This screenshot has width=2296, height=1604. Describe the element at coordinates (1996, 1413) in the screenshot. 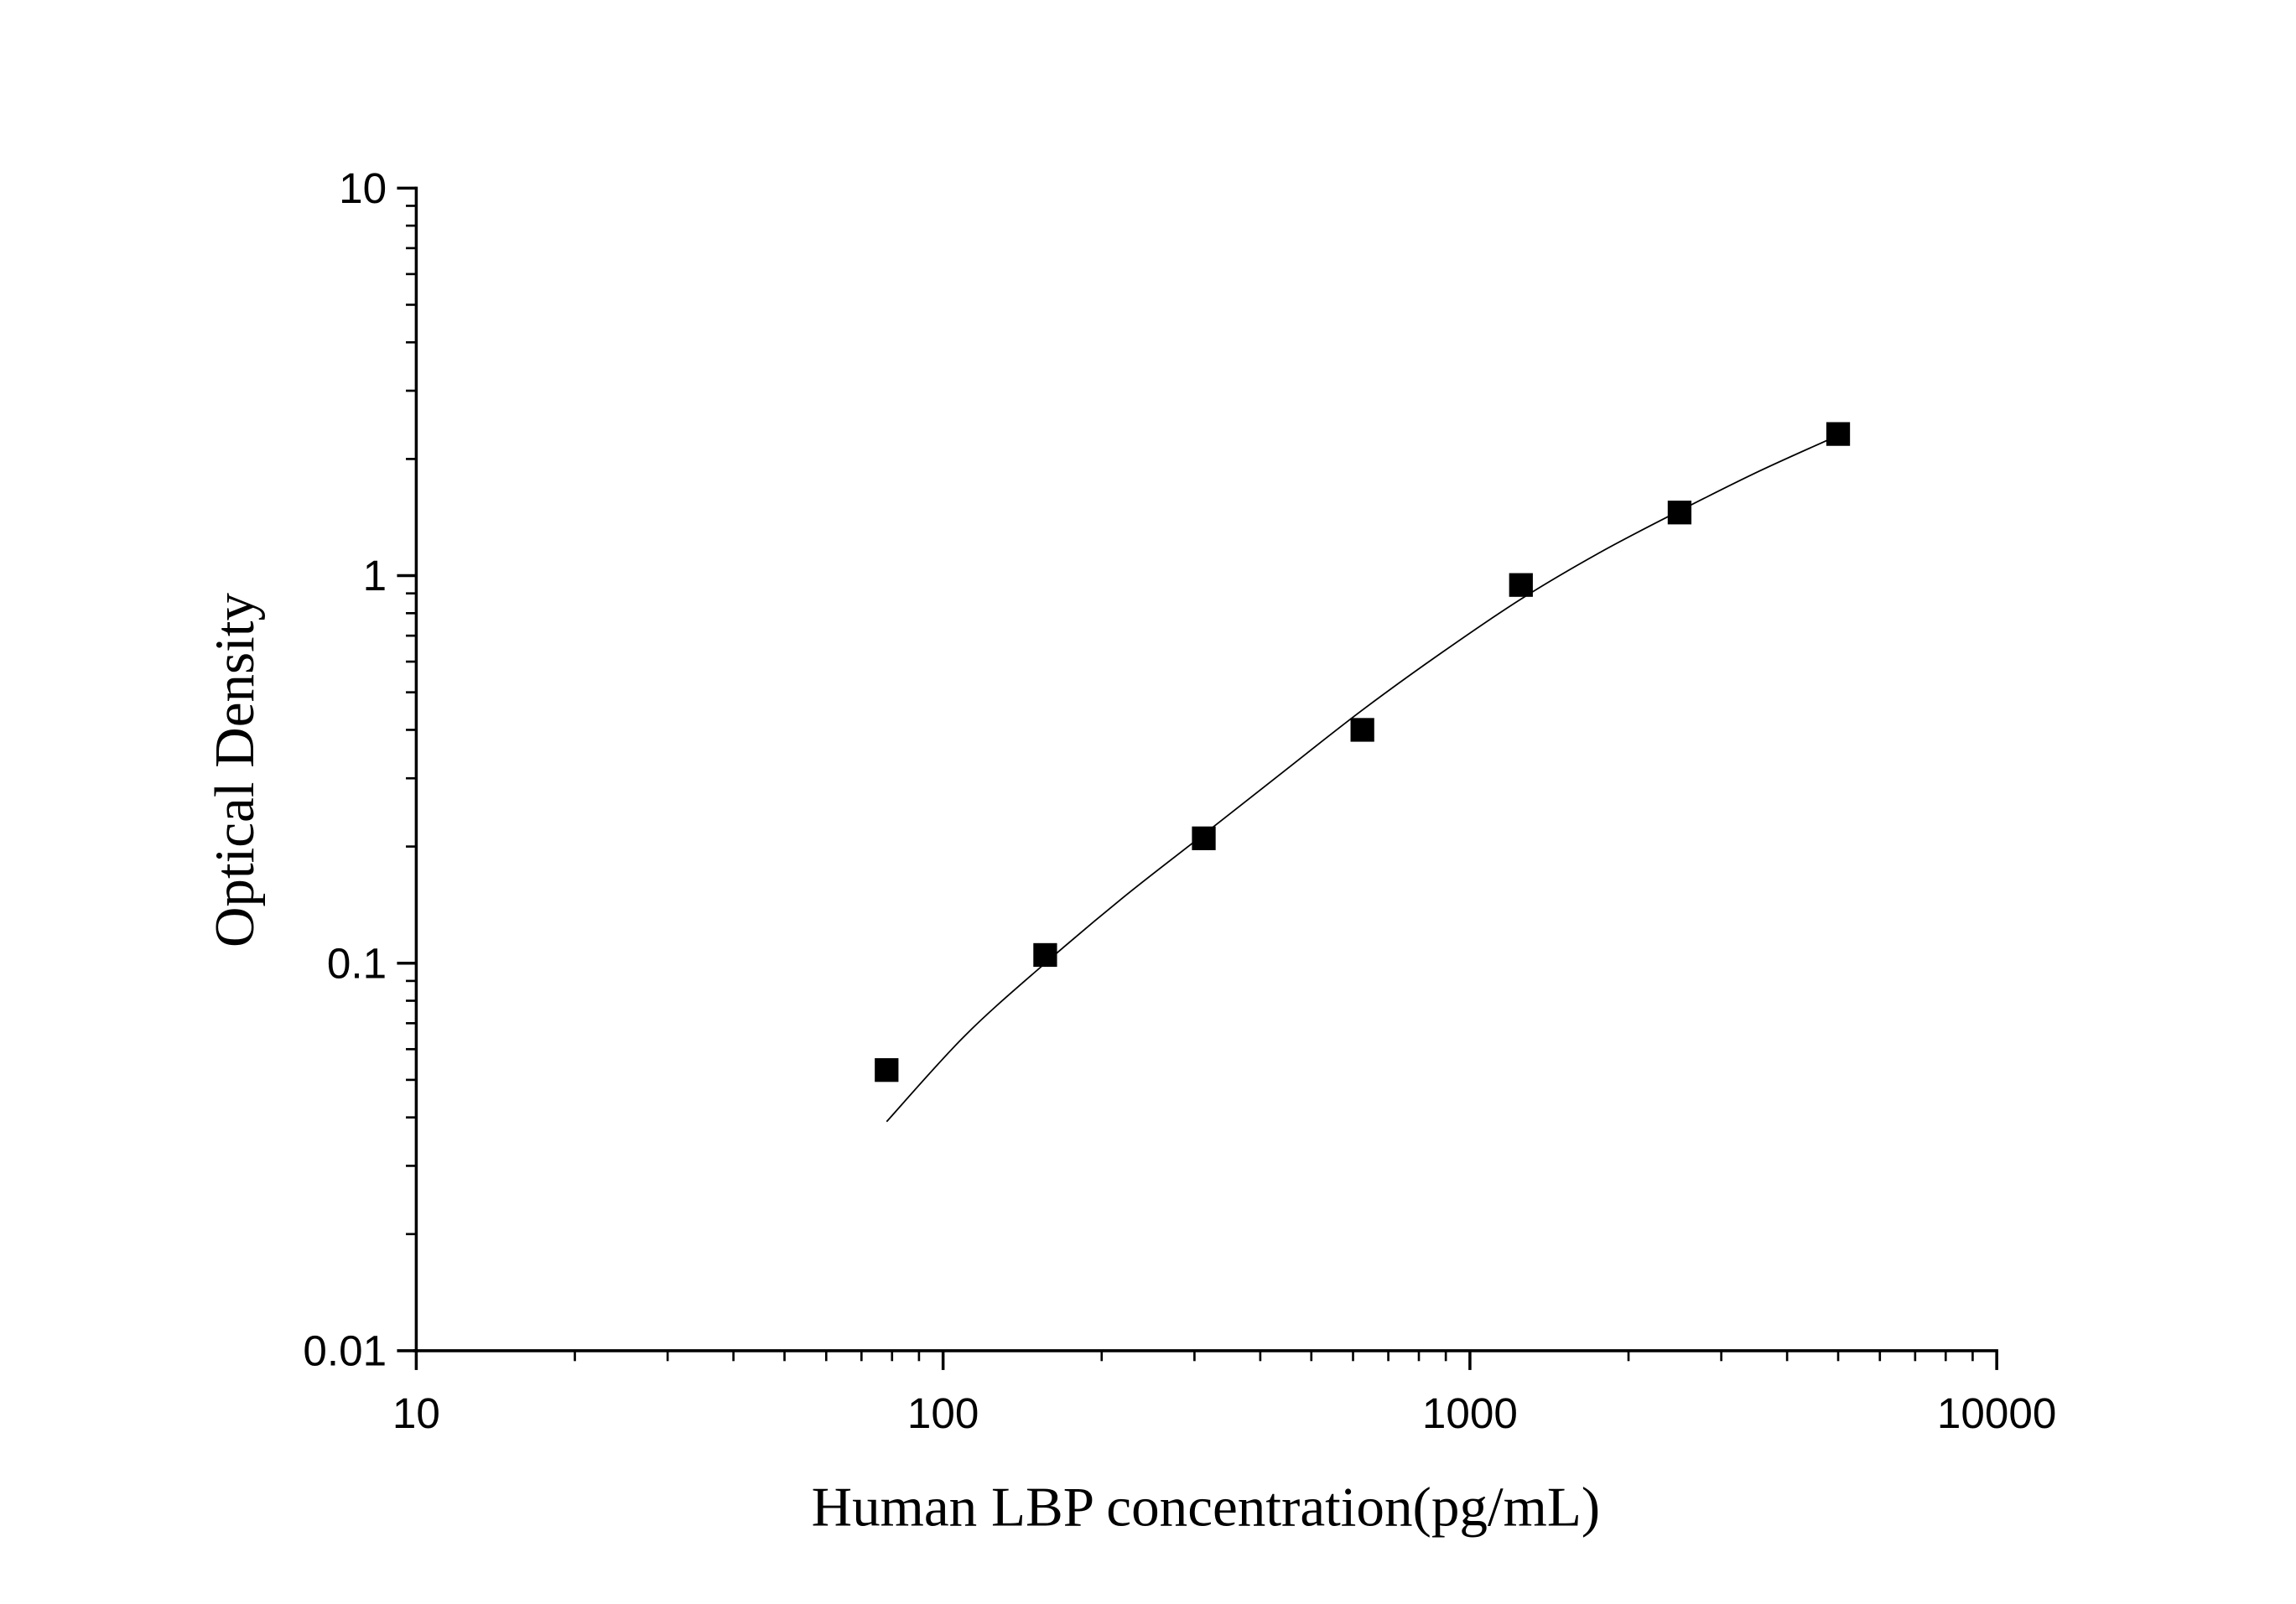

I see `x-tick-label: 10000` at that location.